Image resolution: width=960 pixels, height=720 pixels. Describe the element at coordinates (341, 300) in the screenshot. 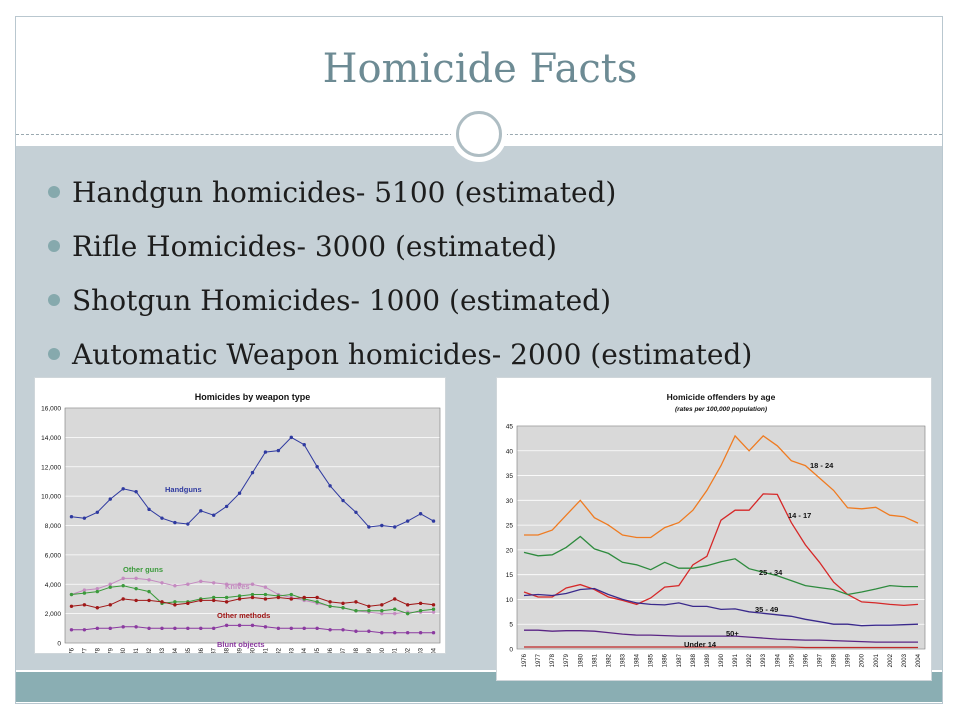

I see `bullet-text: Shotgun Homicides- 1000 (estimated)` at that location.